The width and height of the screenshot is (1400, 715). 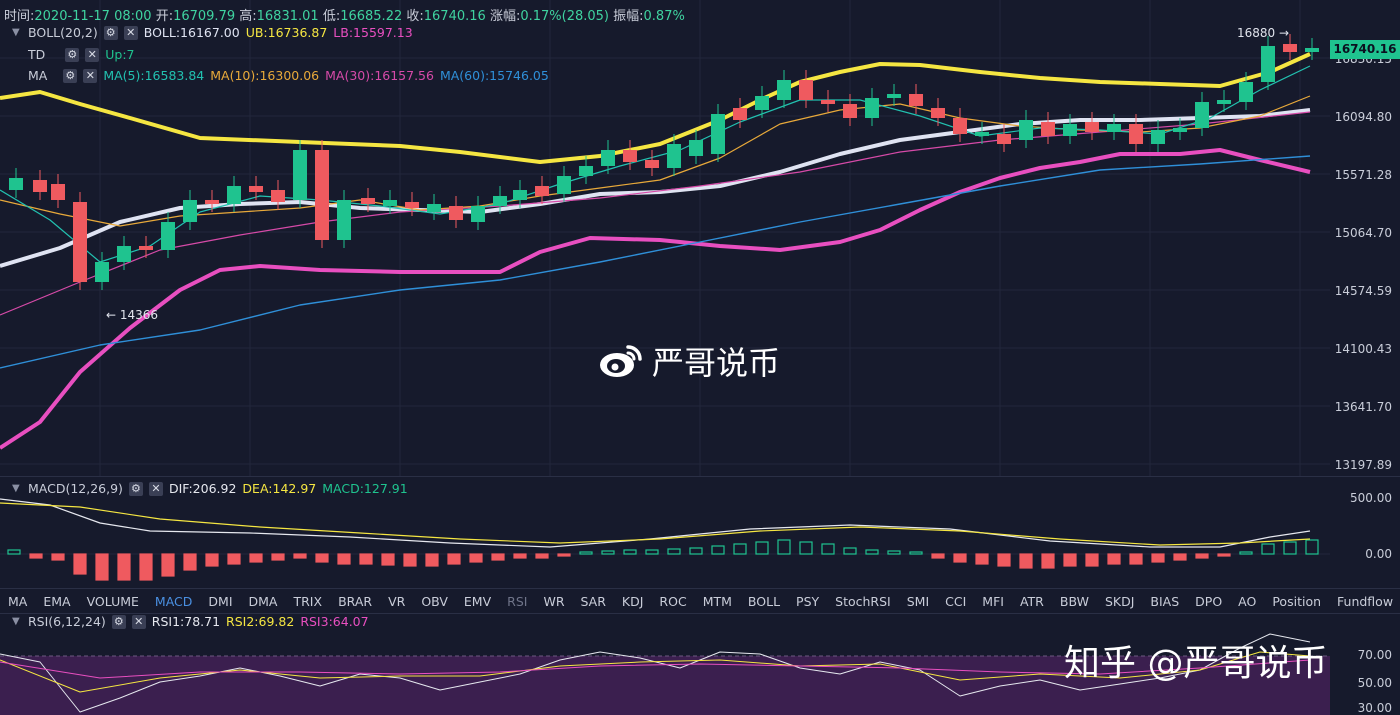 What do you see at coordinates (308, 601) in the screenshot?
I see `tab-trix: TRIX` at bounding box center [308, 601].